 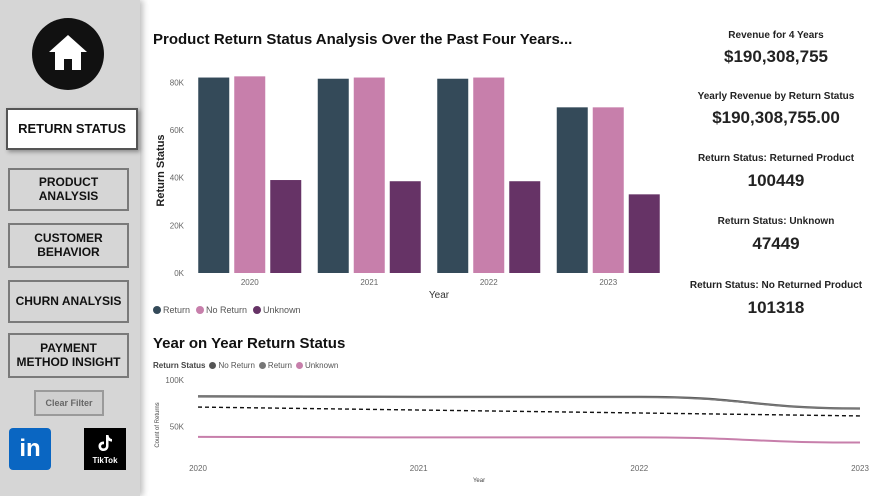 I want to click on customer-behavior-button: CUSTOMER BEHAVIOR, so click(x=68, y=245).